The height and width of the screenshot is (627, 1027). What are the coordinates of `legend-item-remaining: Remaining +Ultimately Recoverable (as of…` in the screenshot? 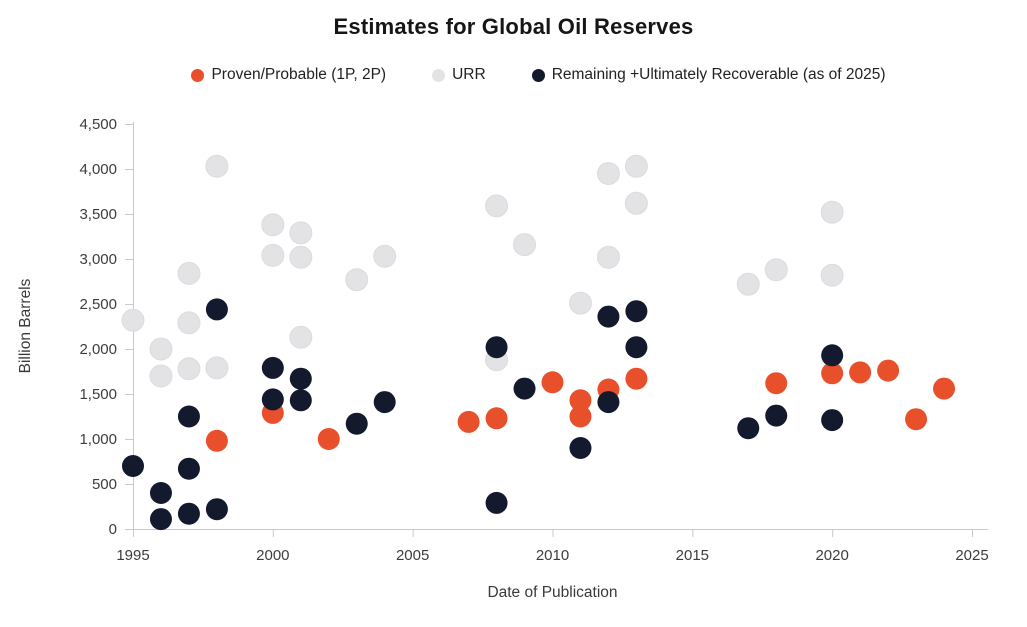 It's located at (708, 75).